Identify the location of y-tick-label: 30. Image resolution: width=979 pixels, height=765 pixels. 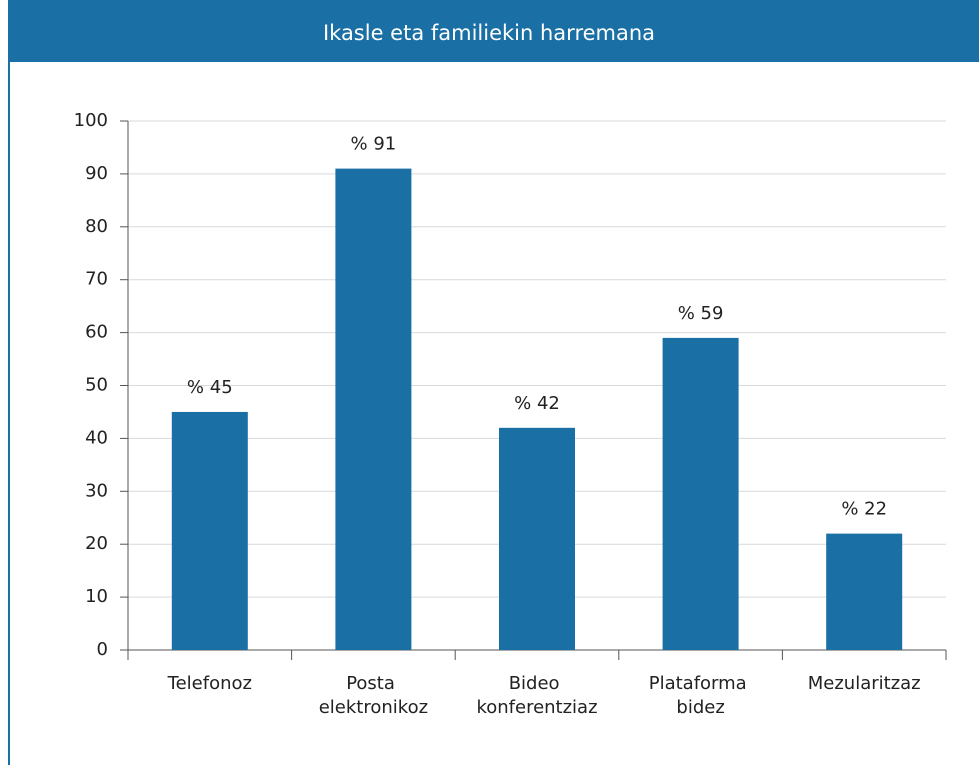
(96, 490).